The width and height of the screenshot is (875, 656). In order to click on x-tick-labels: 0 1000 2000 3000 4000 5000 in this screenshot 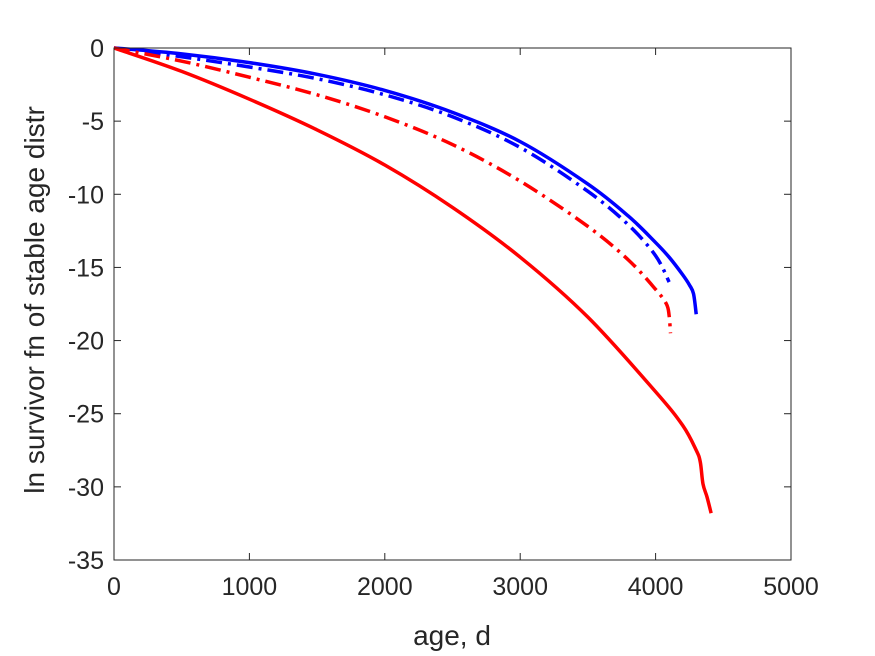, I will do `click(463, 587)`.